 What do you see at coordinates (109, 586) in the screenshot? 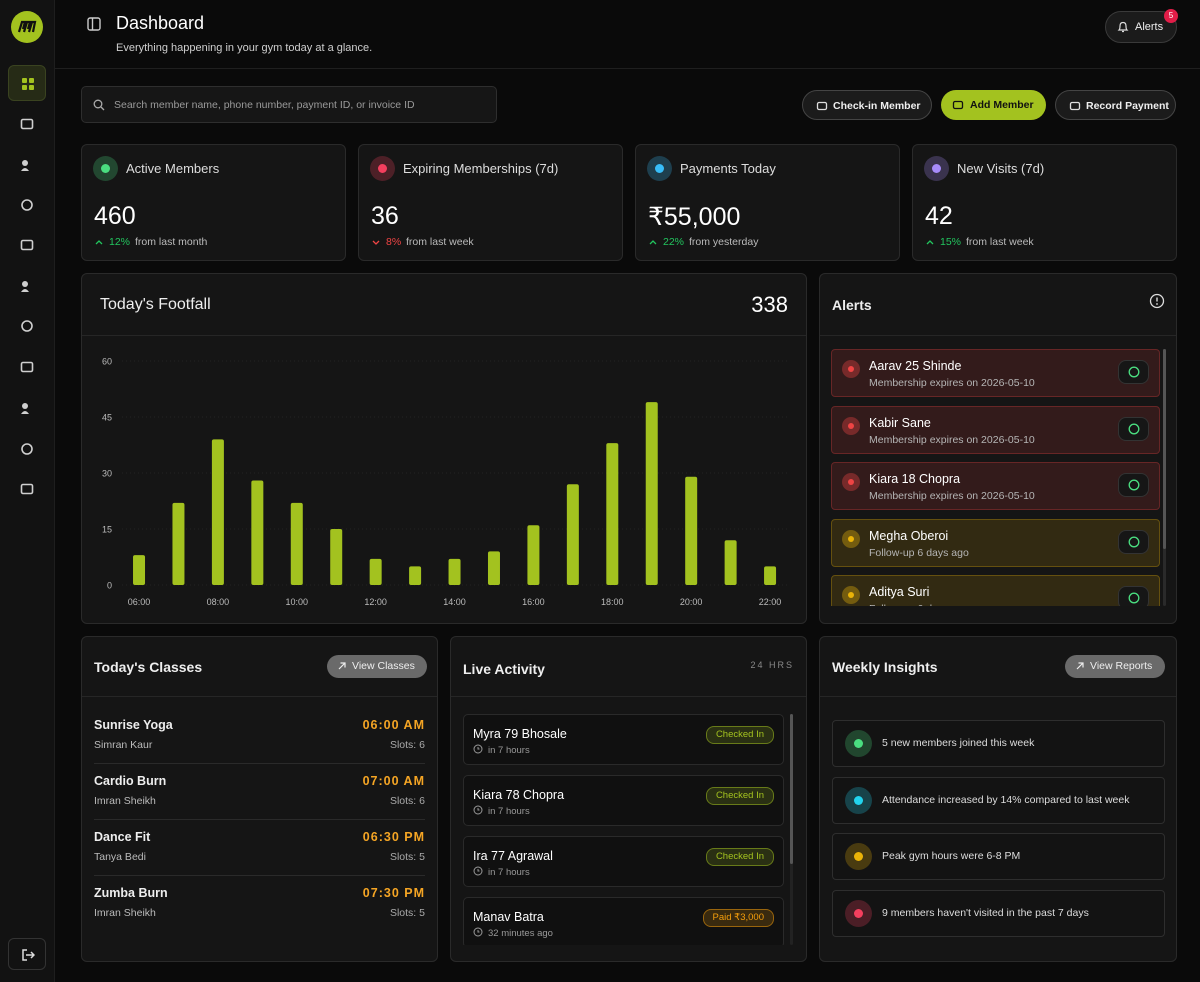
I see `y-tick-label: 0` at bounding box center [109, 586].